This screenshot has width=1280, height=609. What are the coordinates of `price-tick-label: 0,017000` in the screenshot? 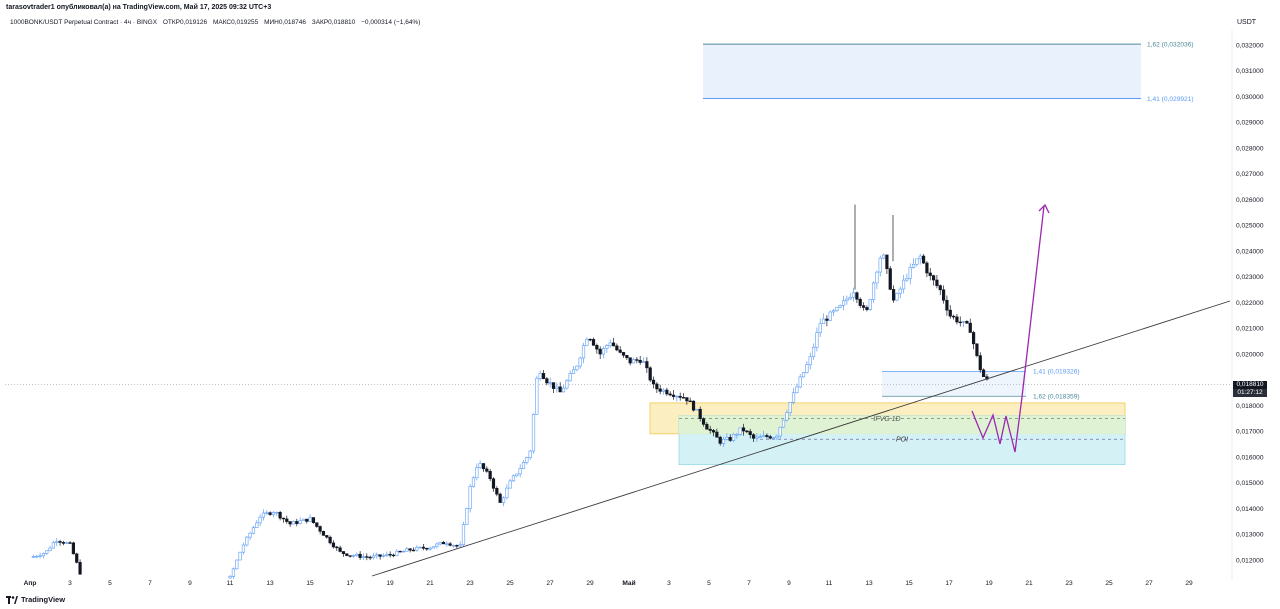 It's located at (1250, 432).